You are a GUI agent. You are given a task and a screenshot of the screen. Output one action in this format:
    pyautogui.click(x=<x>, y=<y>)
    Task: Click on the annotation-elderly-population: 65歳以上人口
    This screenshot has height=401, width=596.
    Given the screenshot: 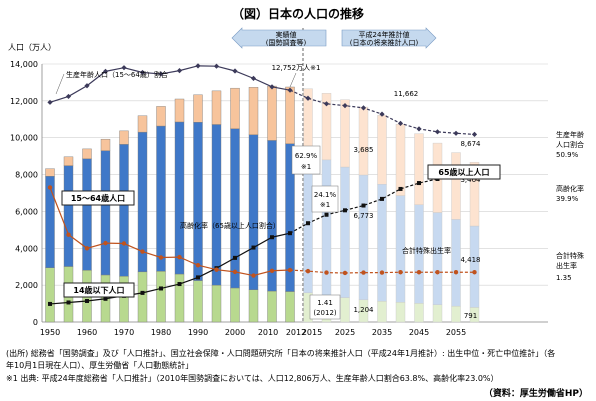 What is the action you would take?
    pyautogui.click(x=463, y=172)
    